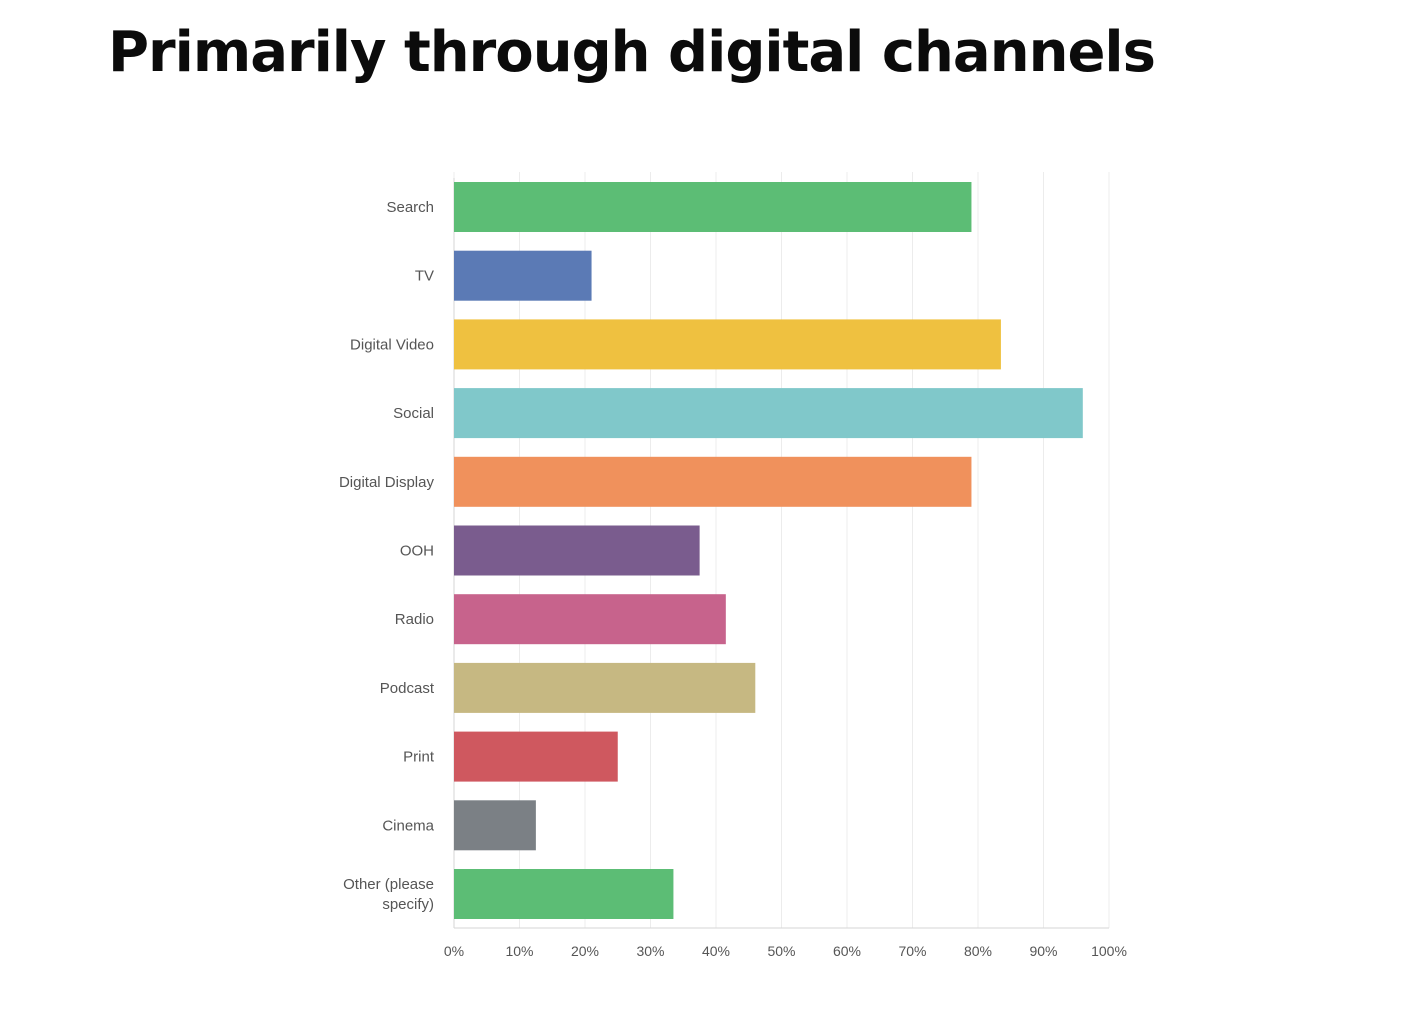  What do you see at coordinates (387, 482) in the screenshot?
I see `category-label: Digital Display` at bounding box center [387, 482].